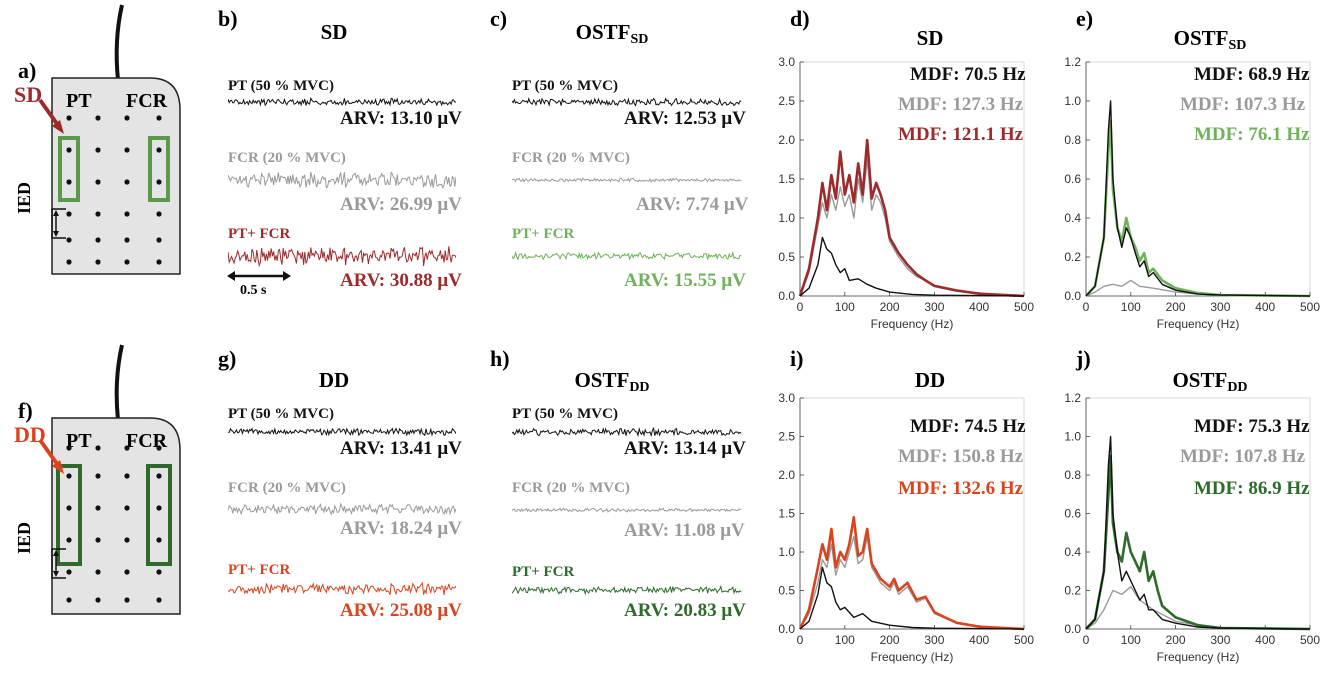  What do you see at coordinates (1243, 456) in the screenshot?
I see `panel-j-mdf-fcr: MDF: 107.8 Hz` at bounding box center [1243, 456].